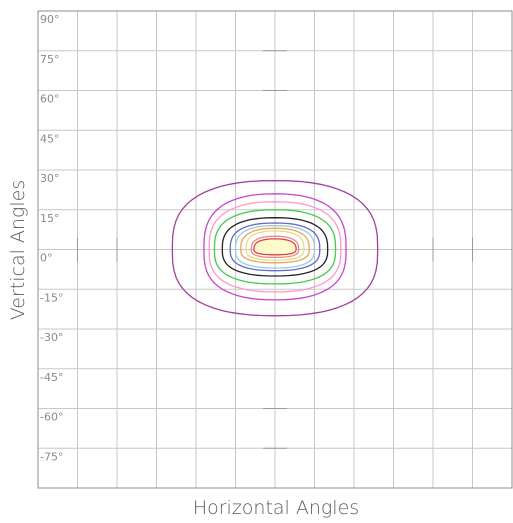  I want to click on x-axis-label: Horizontal Angles, so click(276, 508).